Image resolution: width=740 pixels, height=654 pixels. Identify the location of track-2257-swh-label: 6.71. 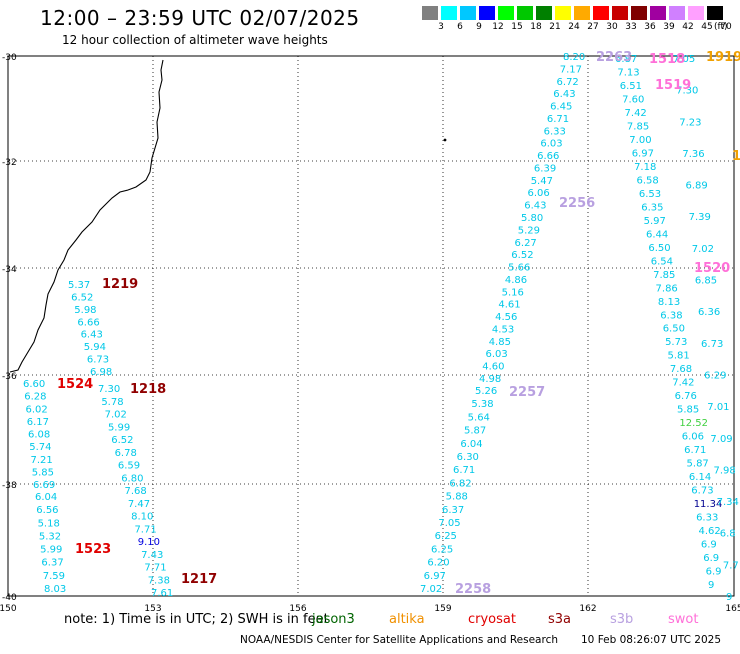
(464, 470).